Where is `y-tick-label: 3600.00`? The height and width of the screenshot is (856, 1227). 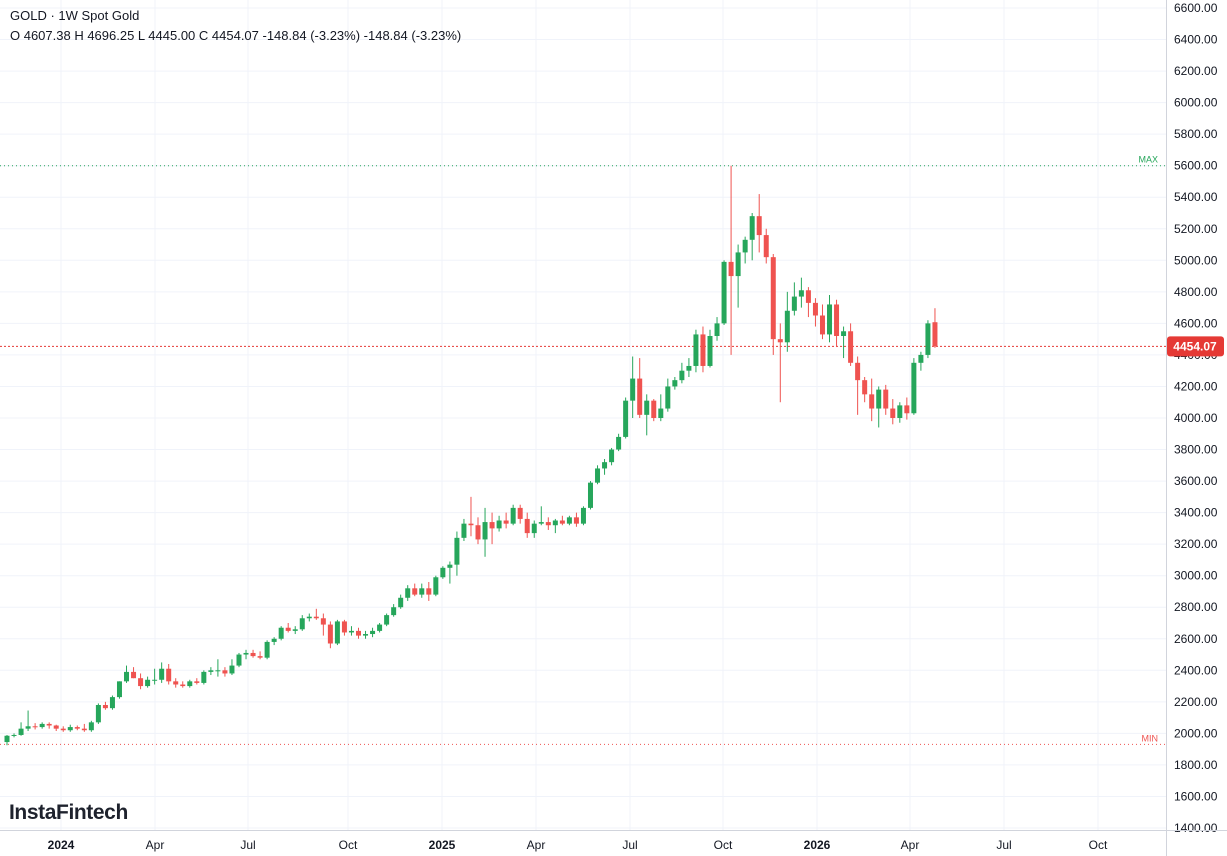 y-tick-label: 3600.00 is located at coordinates (1196, 481).